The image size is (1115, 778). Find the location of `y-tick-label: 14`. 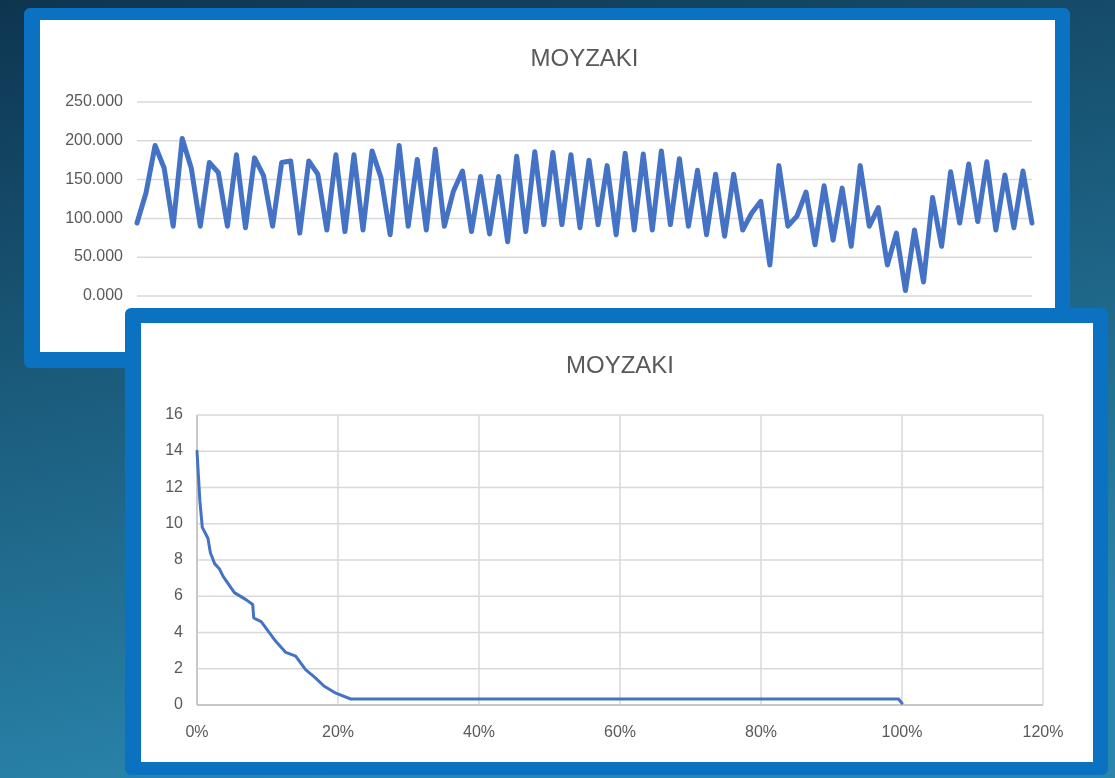

y-tick-label: 14 is located at coordinates (174, 450).